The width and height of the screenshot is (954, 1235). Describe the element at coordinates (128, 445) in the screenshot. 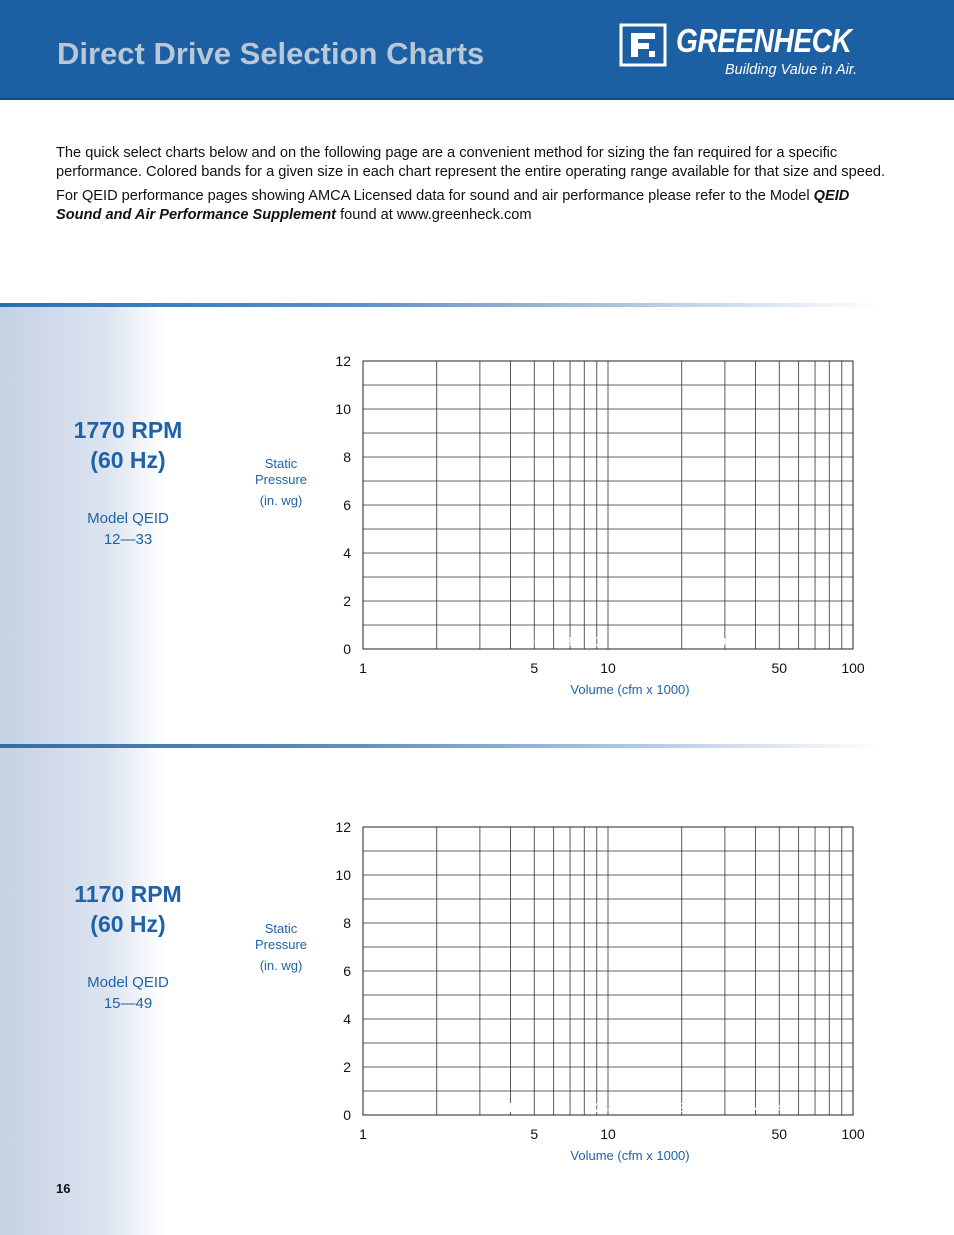

I see `rpm-heading: 1770 RPM (60 Hz)` at that location.